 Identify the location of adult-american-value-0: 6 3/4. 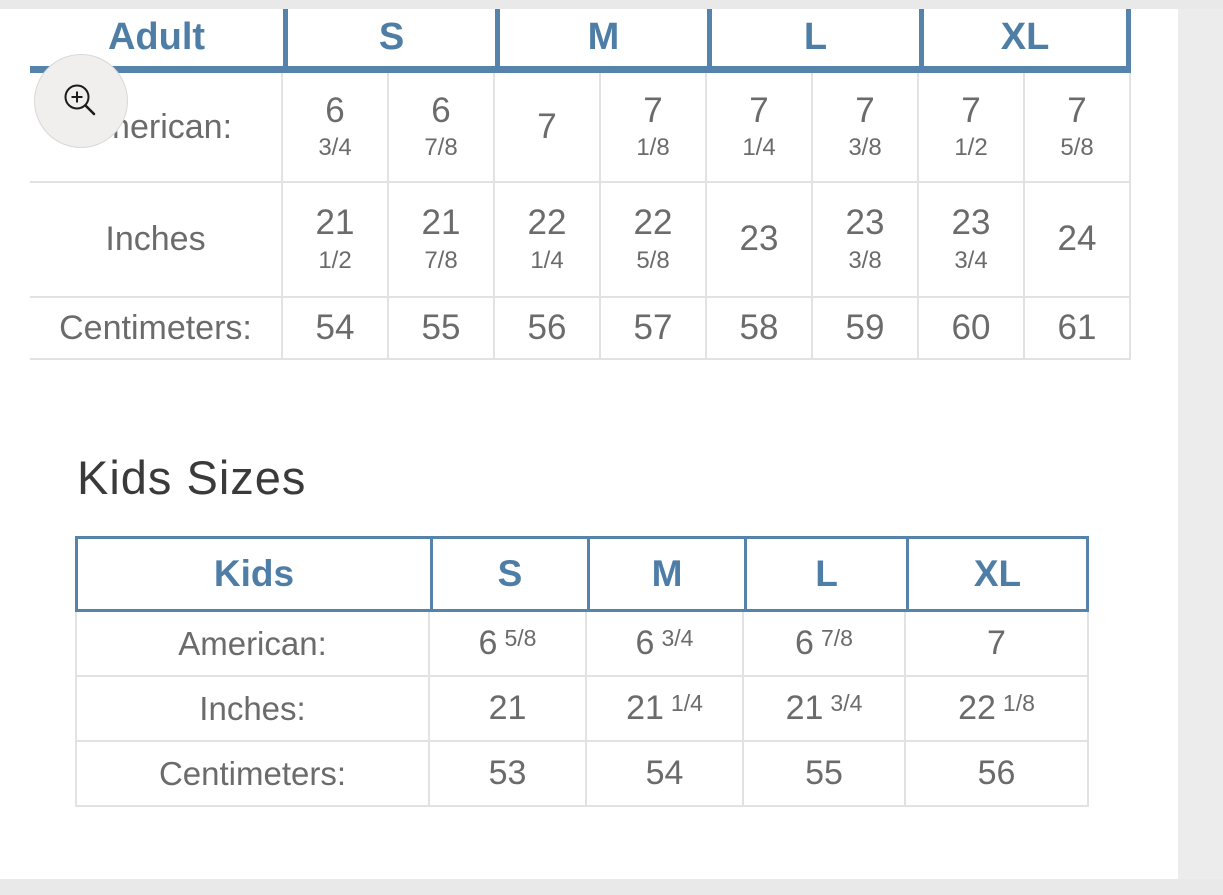
(336, 127).